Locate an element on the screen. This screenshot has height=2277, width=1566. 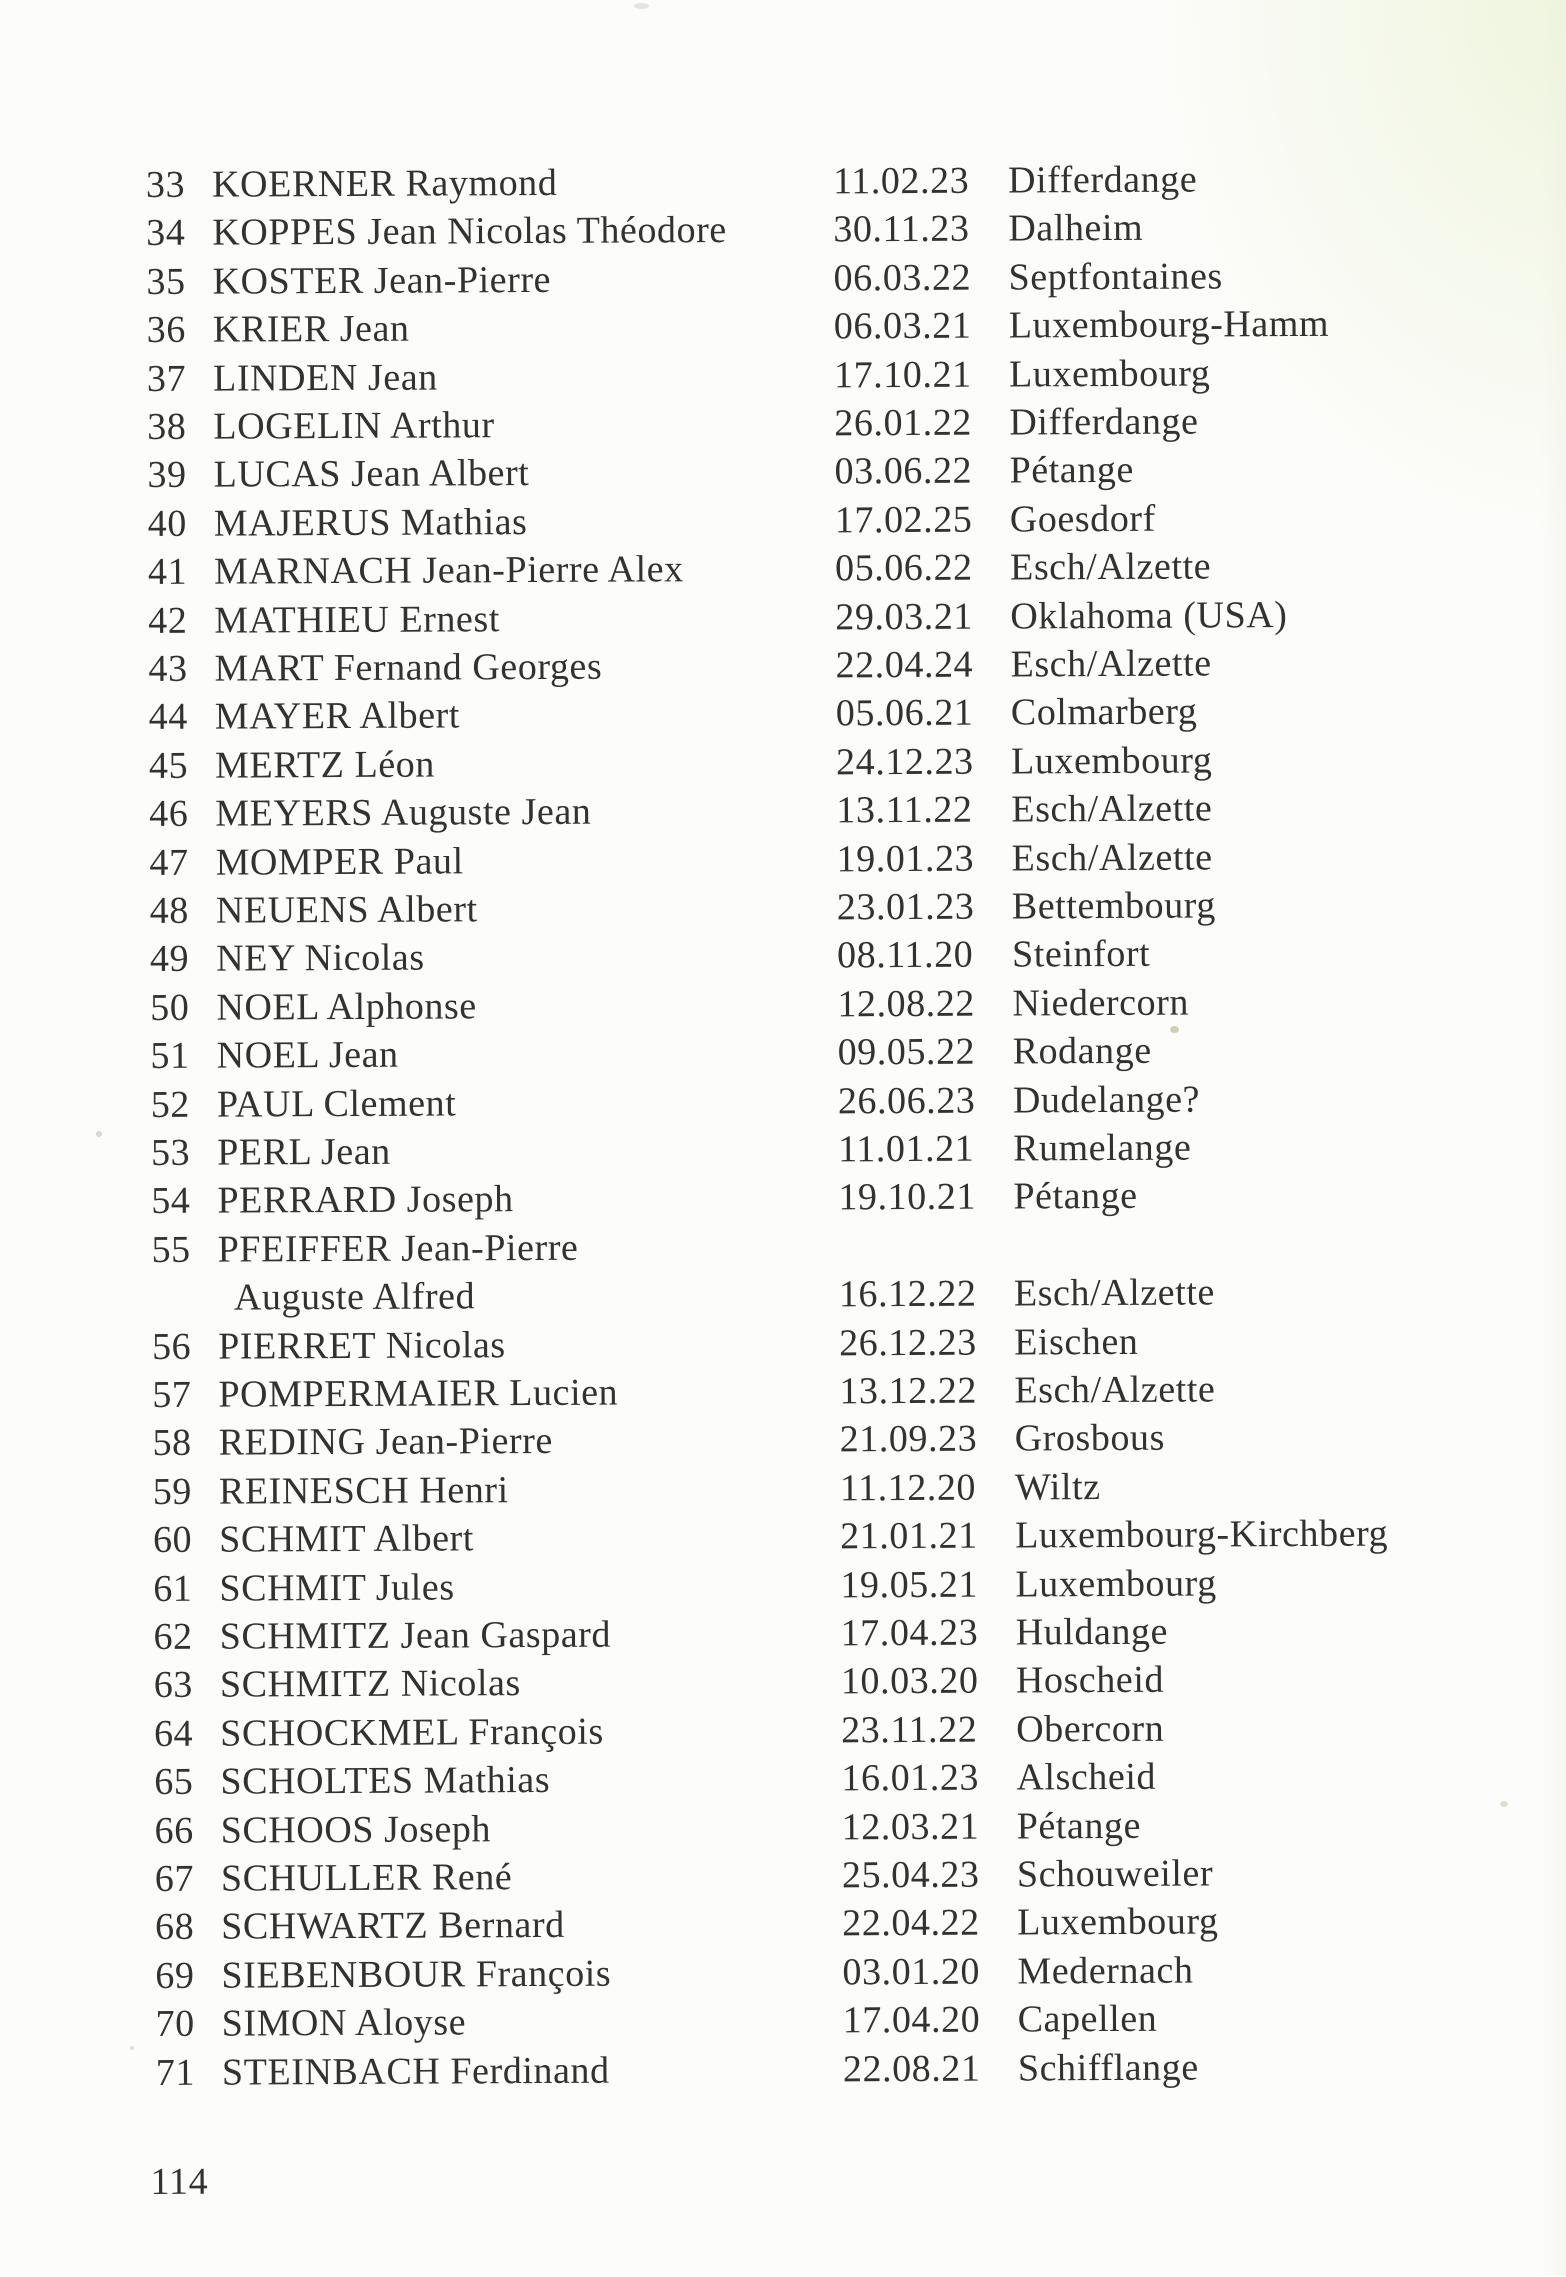
row-number: 37 is located at coordinates (166, 378).